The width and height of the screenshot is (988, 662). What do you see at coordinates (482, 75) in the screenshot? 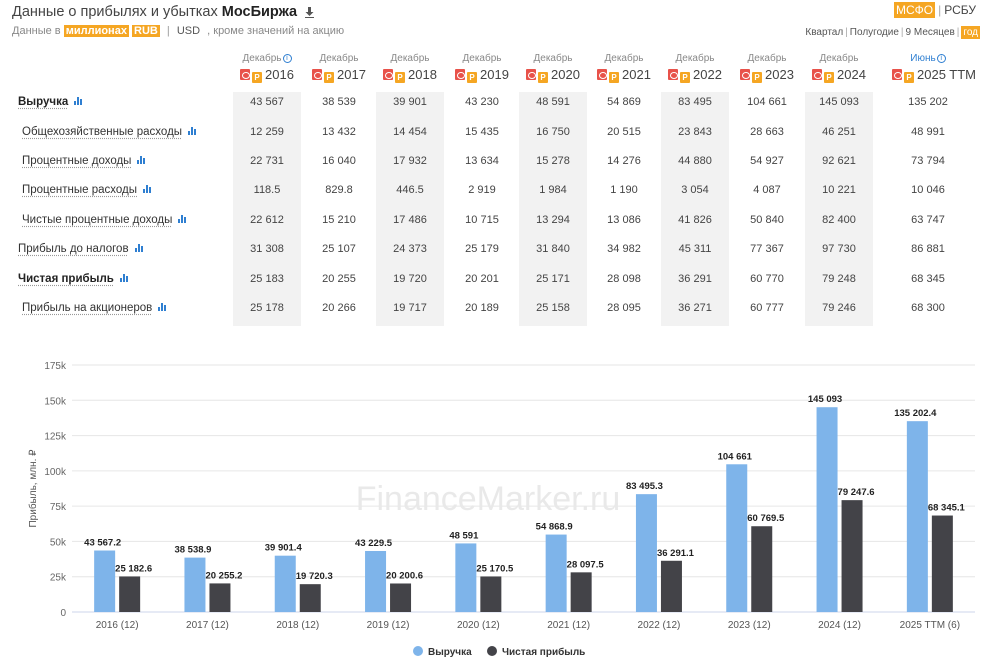
I see `column-year-row: Р 2019` at bounding box center [482, 75].